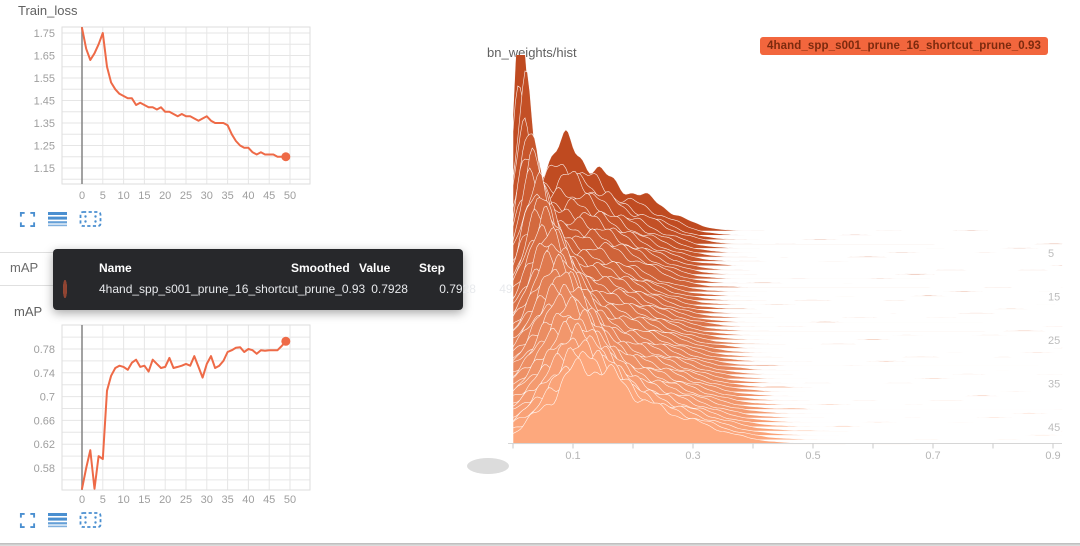  Describe the element at coordinates (540, 544) in the screenshot. I see `window-bottom-edge` at that location.